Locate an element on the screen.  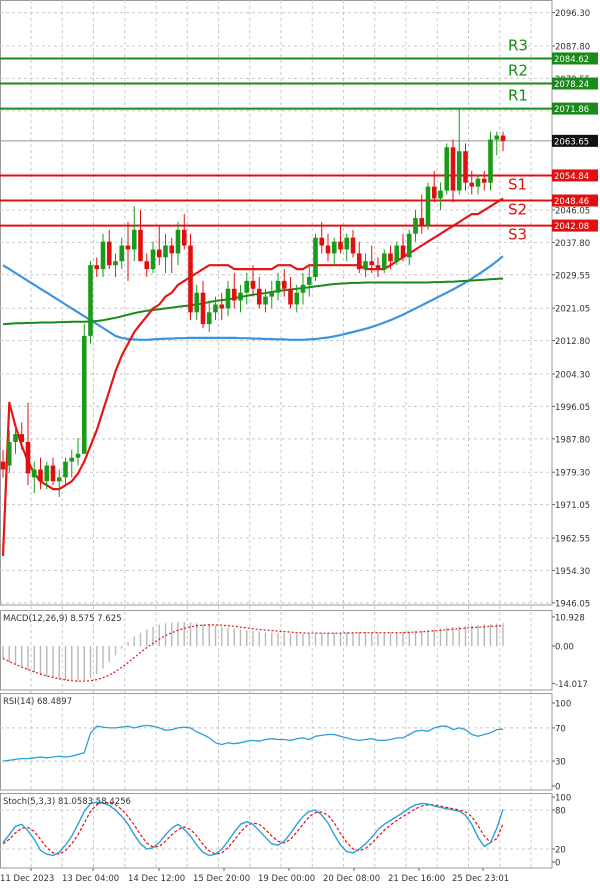
level-tag-s2 is located at coordinates (575, 200).